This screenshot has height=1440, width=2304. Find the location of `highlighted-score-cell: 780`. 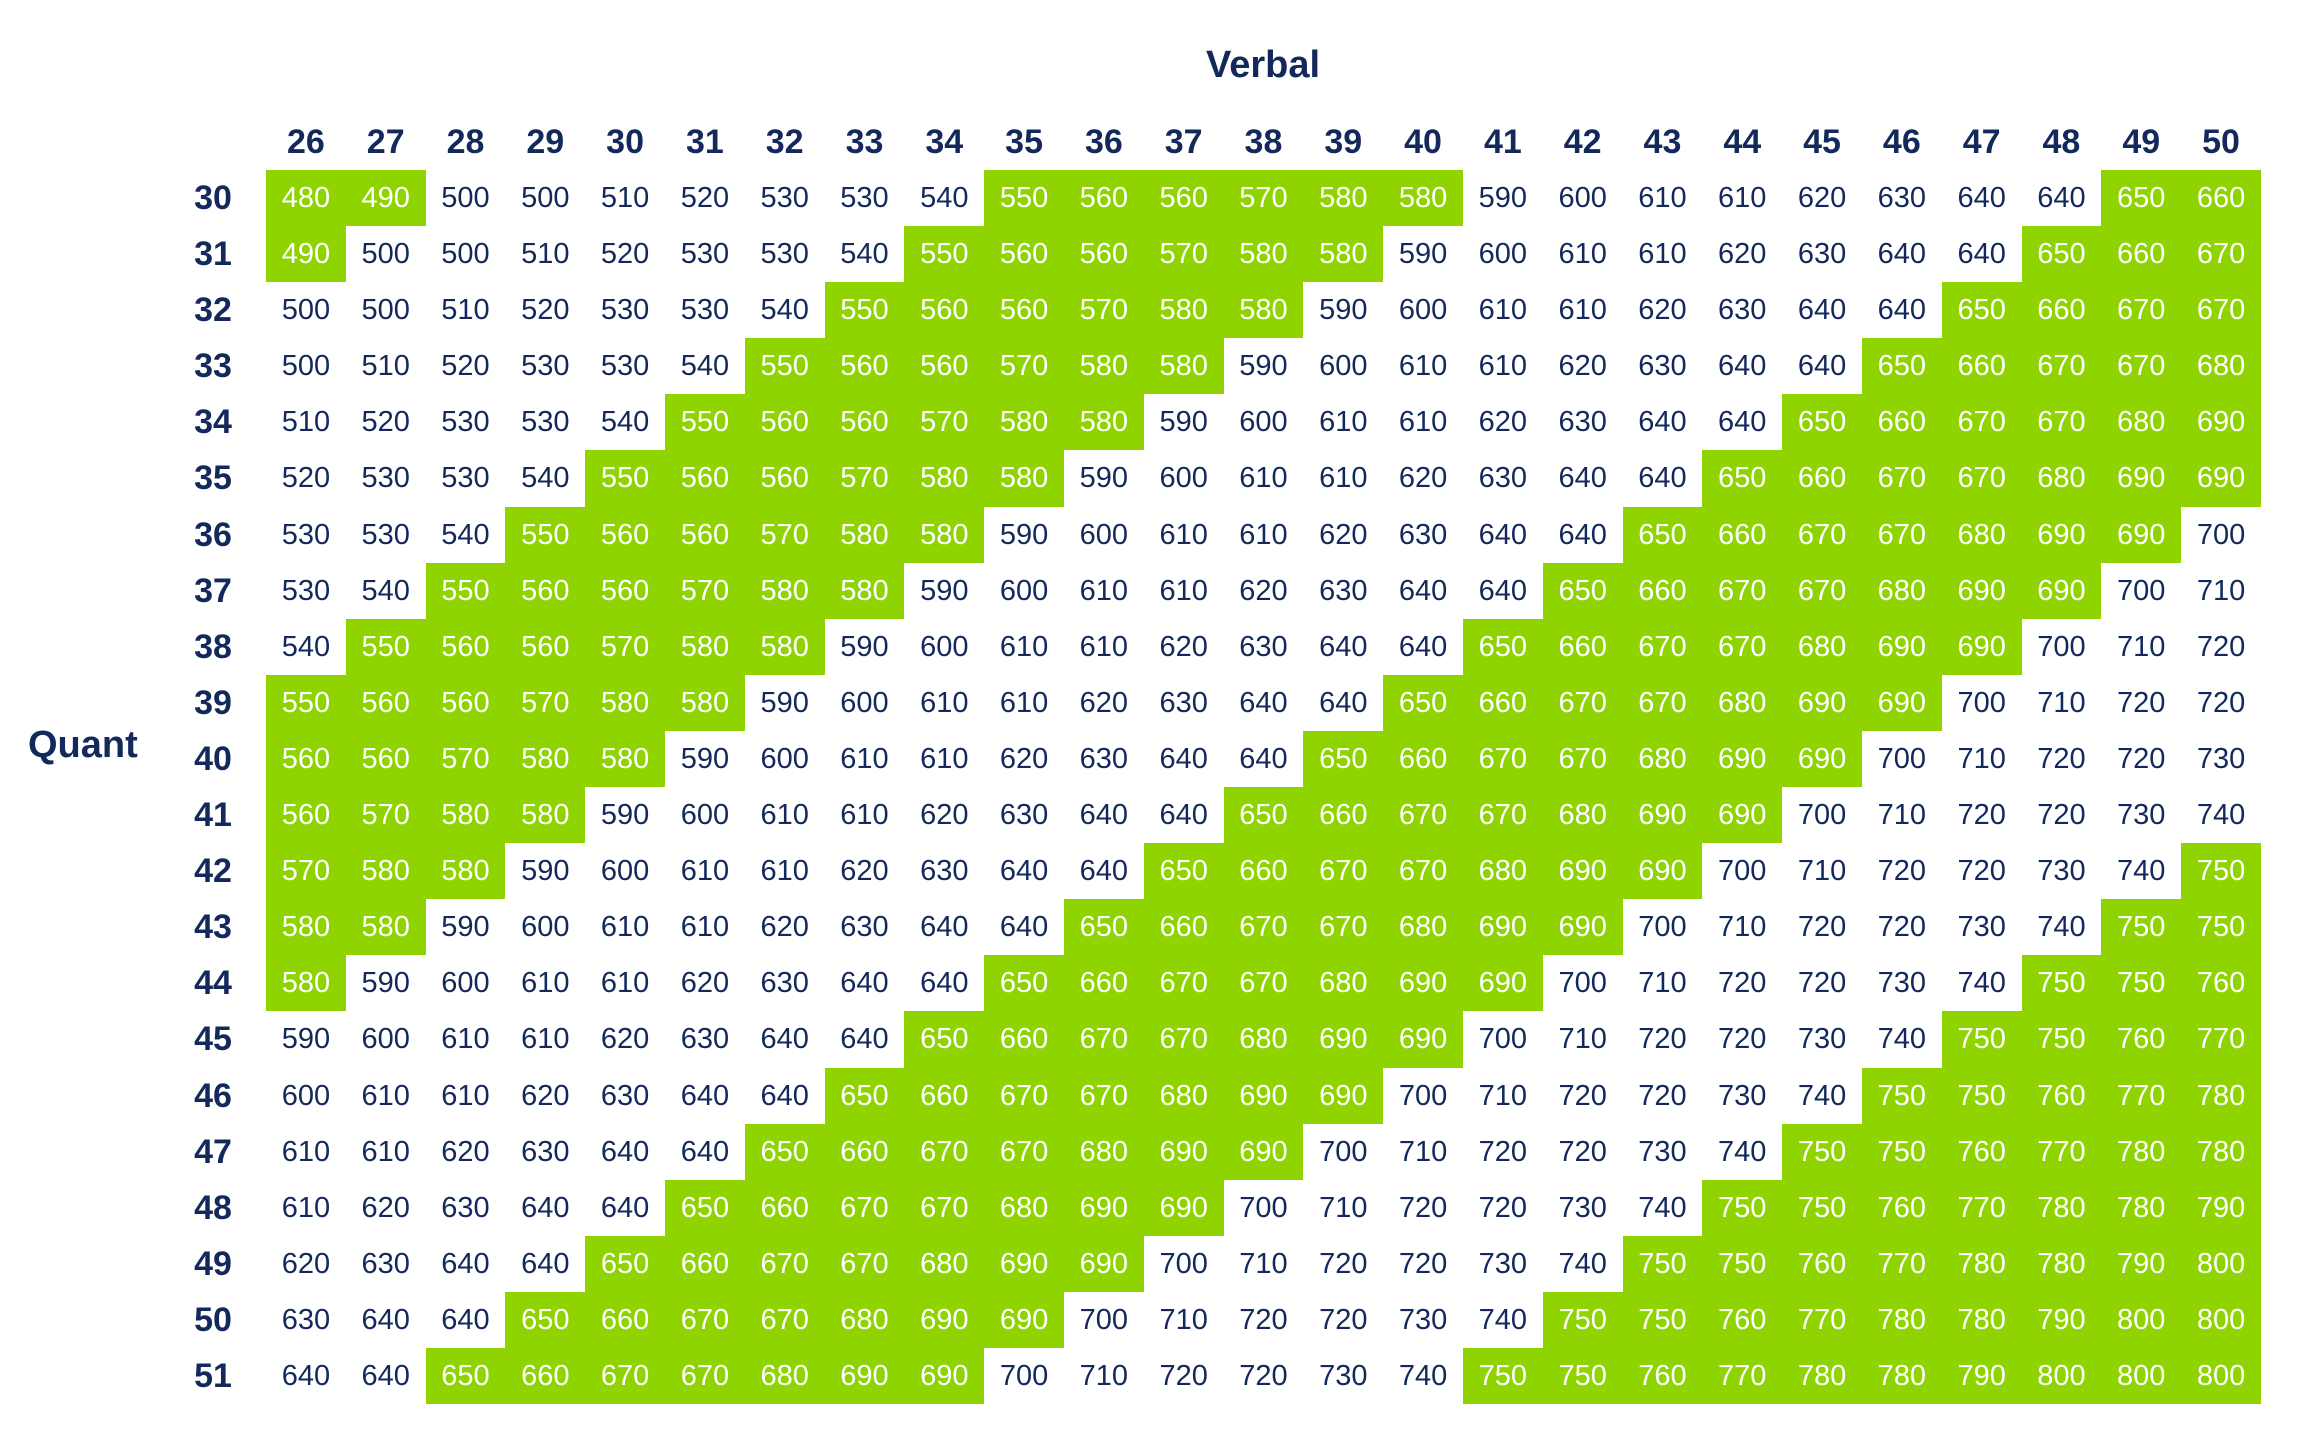

highlighted-score-cell: 780 is located at coordinates (1901, 1319).